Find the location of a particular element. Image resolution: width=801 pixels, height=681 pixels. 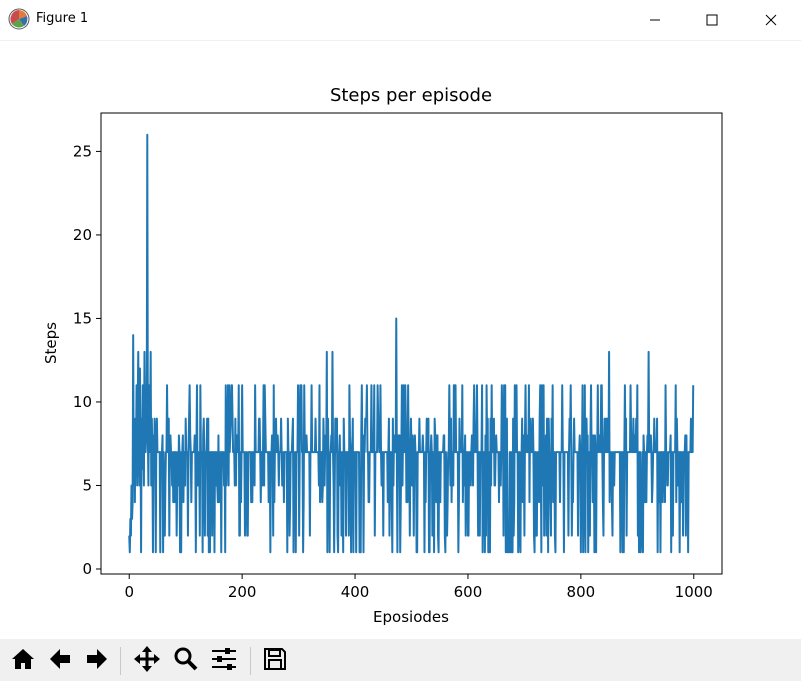

home-icon is located at coordinates (23, 661).